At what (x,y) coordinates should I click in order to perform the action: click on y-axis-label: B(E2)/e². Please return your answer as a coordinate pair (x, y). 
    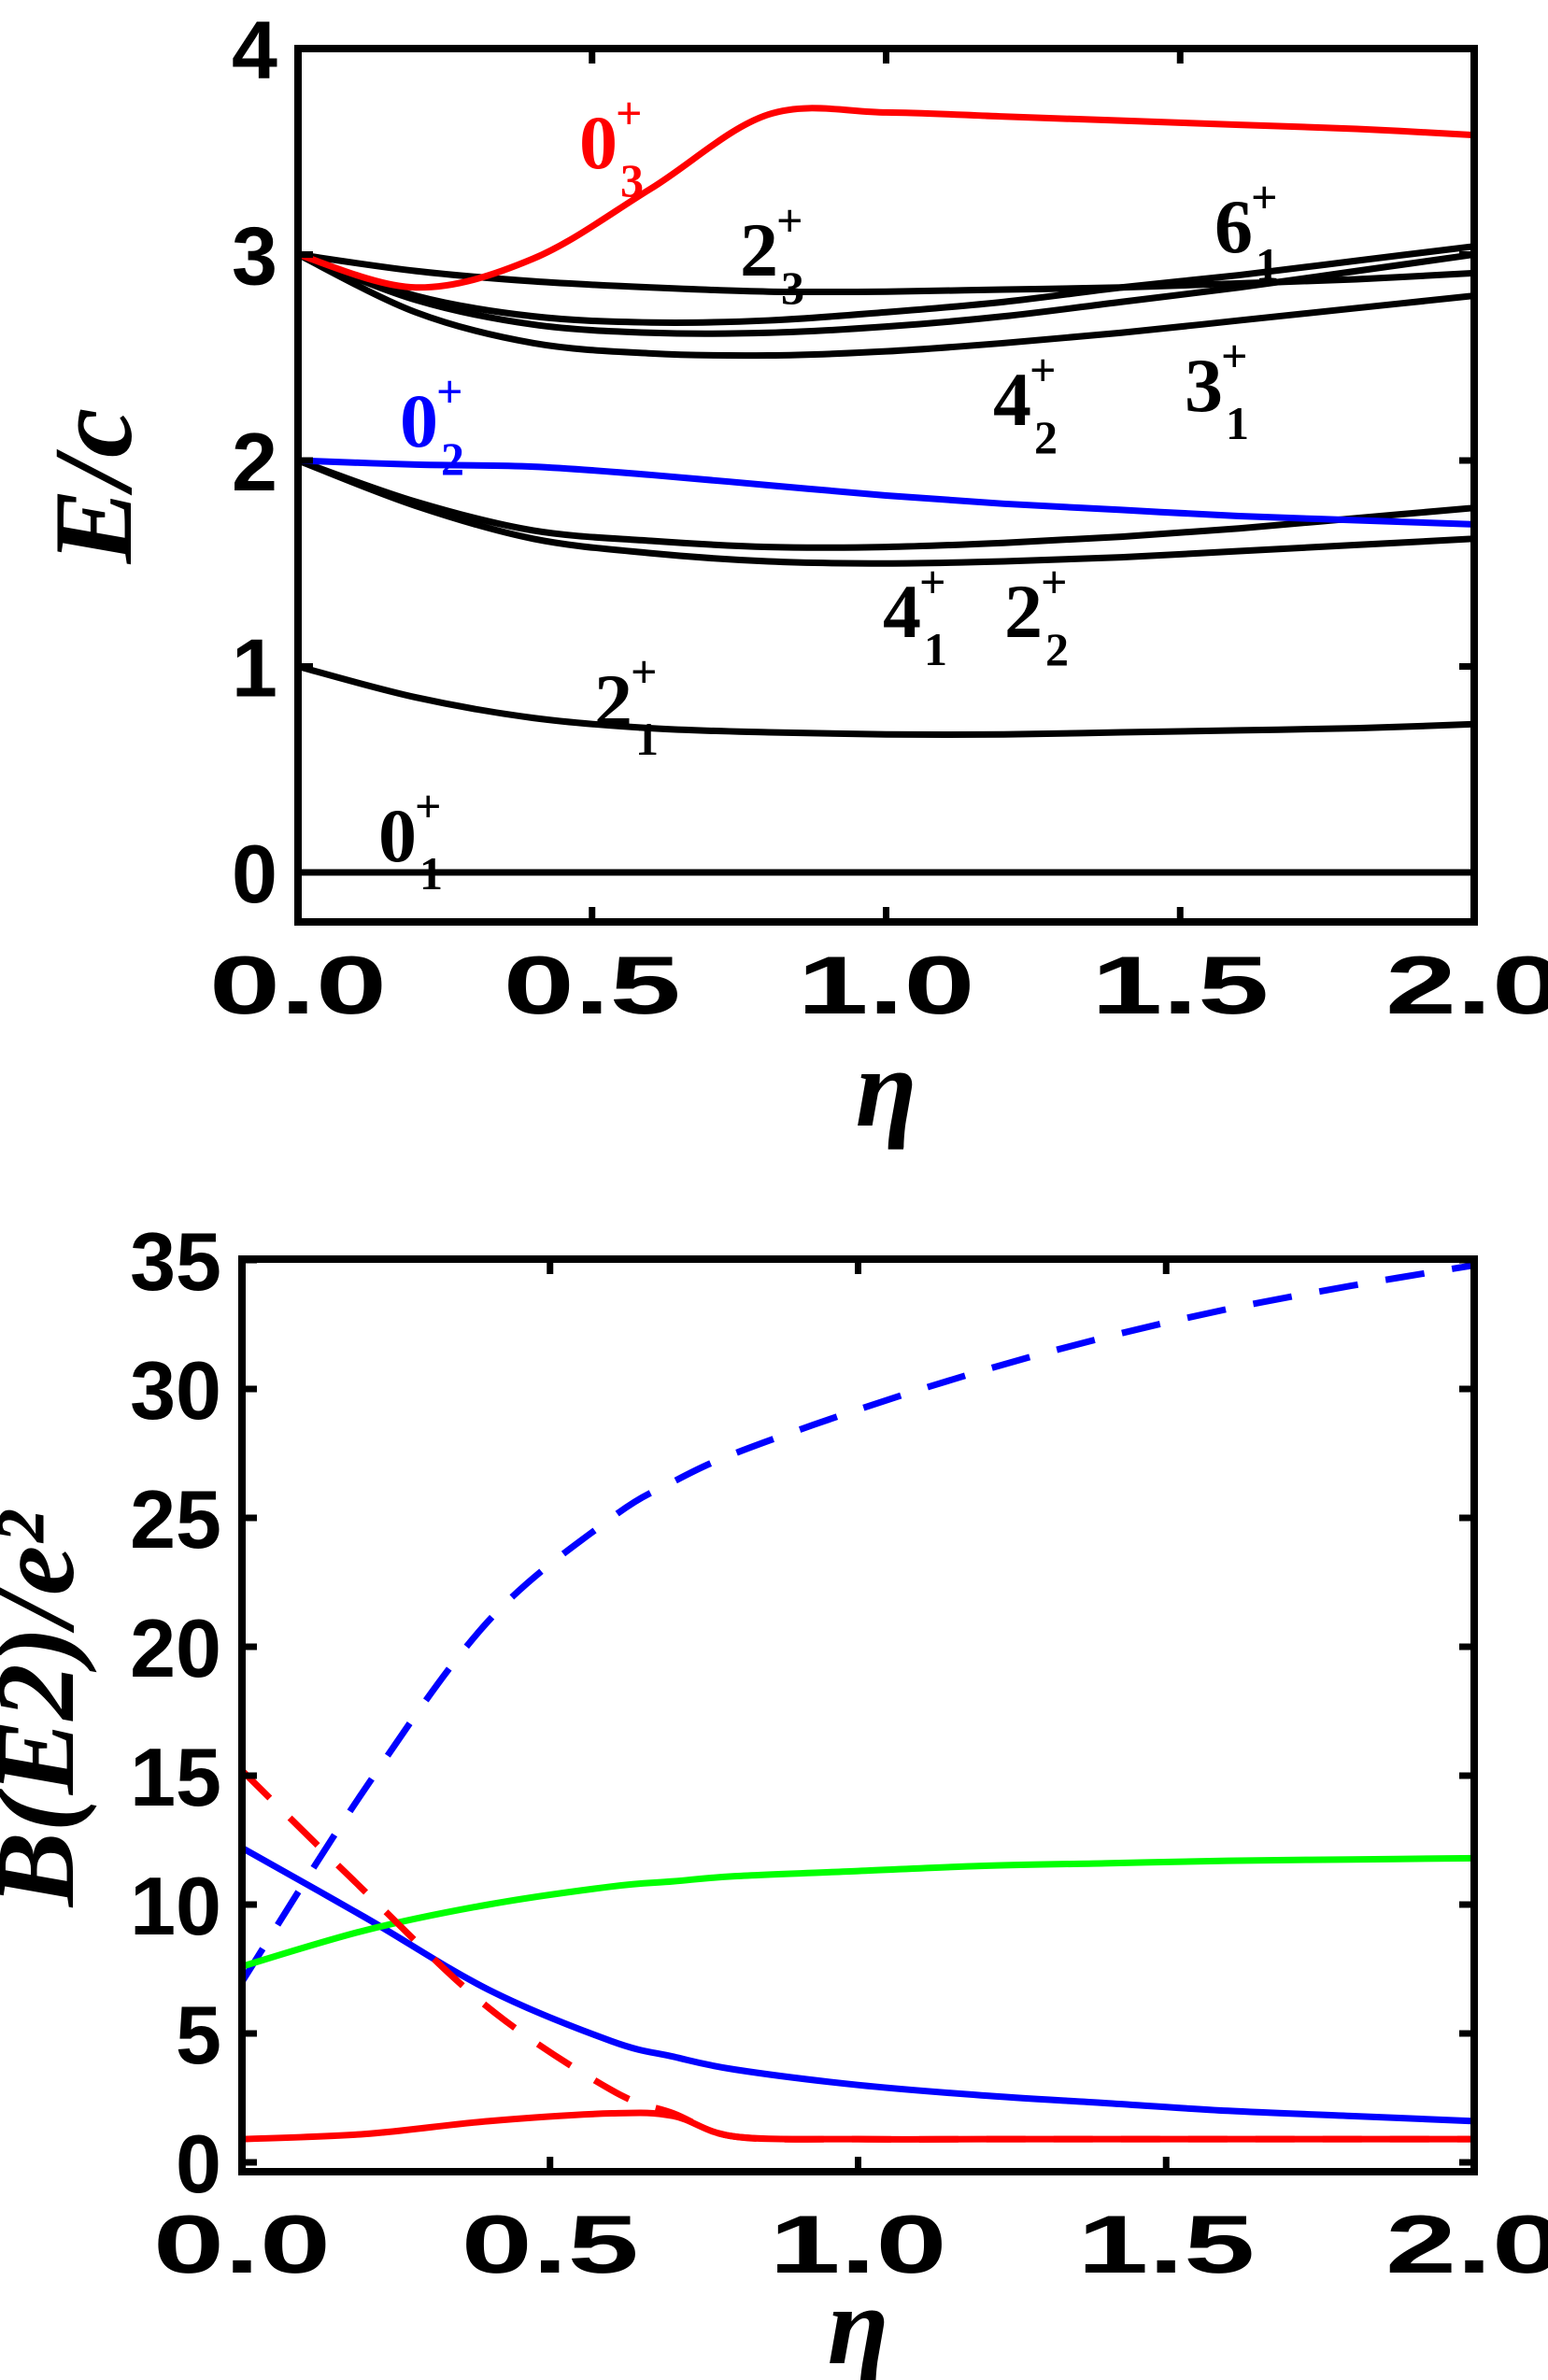
    Looking at the image, I should click on (48, 1709).